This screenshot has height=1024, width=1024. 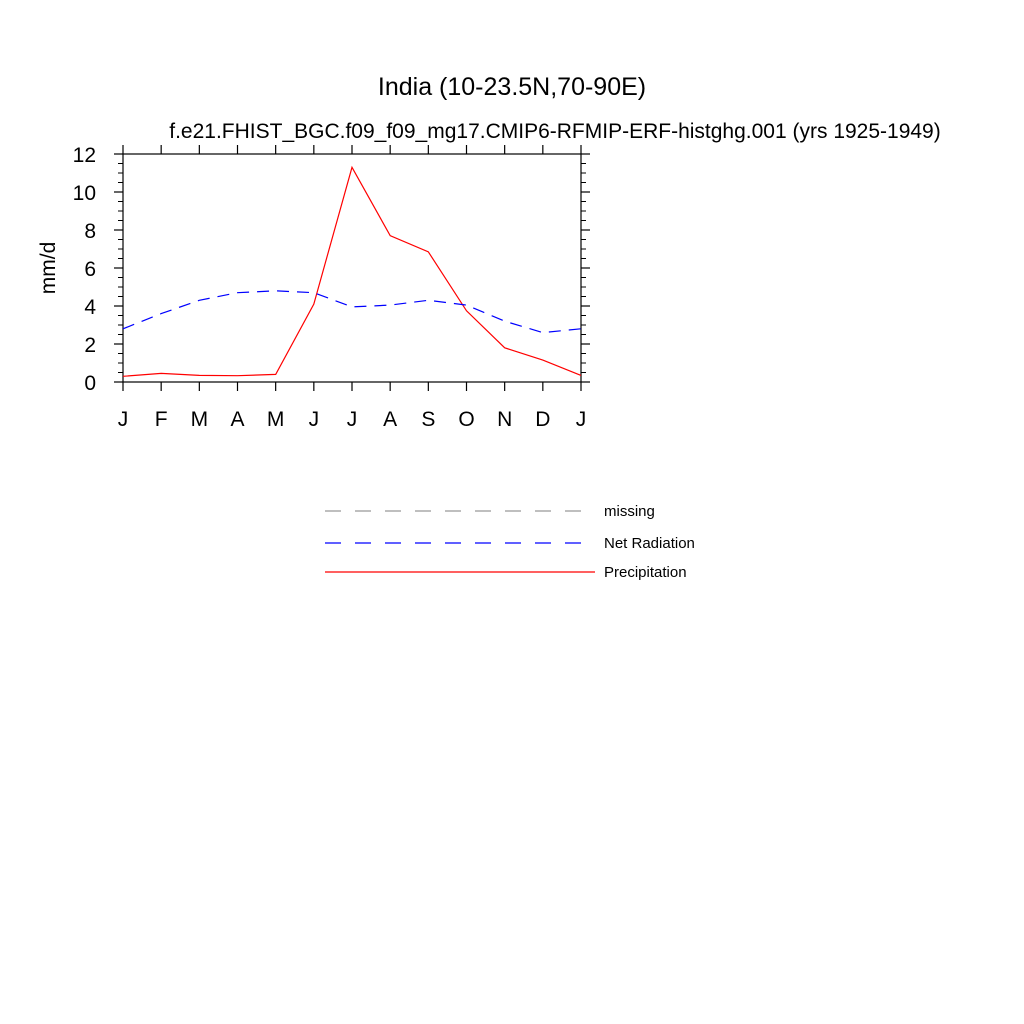 I want to click on legend-label: Net Radiation, so click(x=649, y=543).